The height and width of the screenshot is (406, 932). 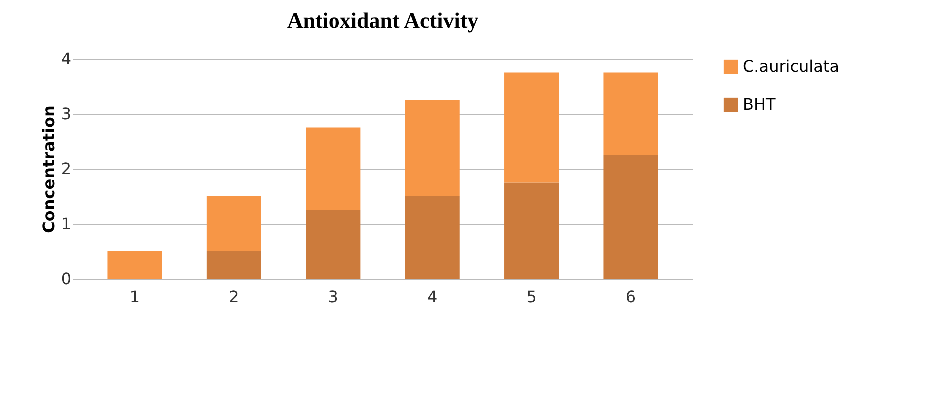 I want to click on legend-label: BHT, so click(x=759, y=104).